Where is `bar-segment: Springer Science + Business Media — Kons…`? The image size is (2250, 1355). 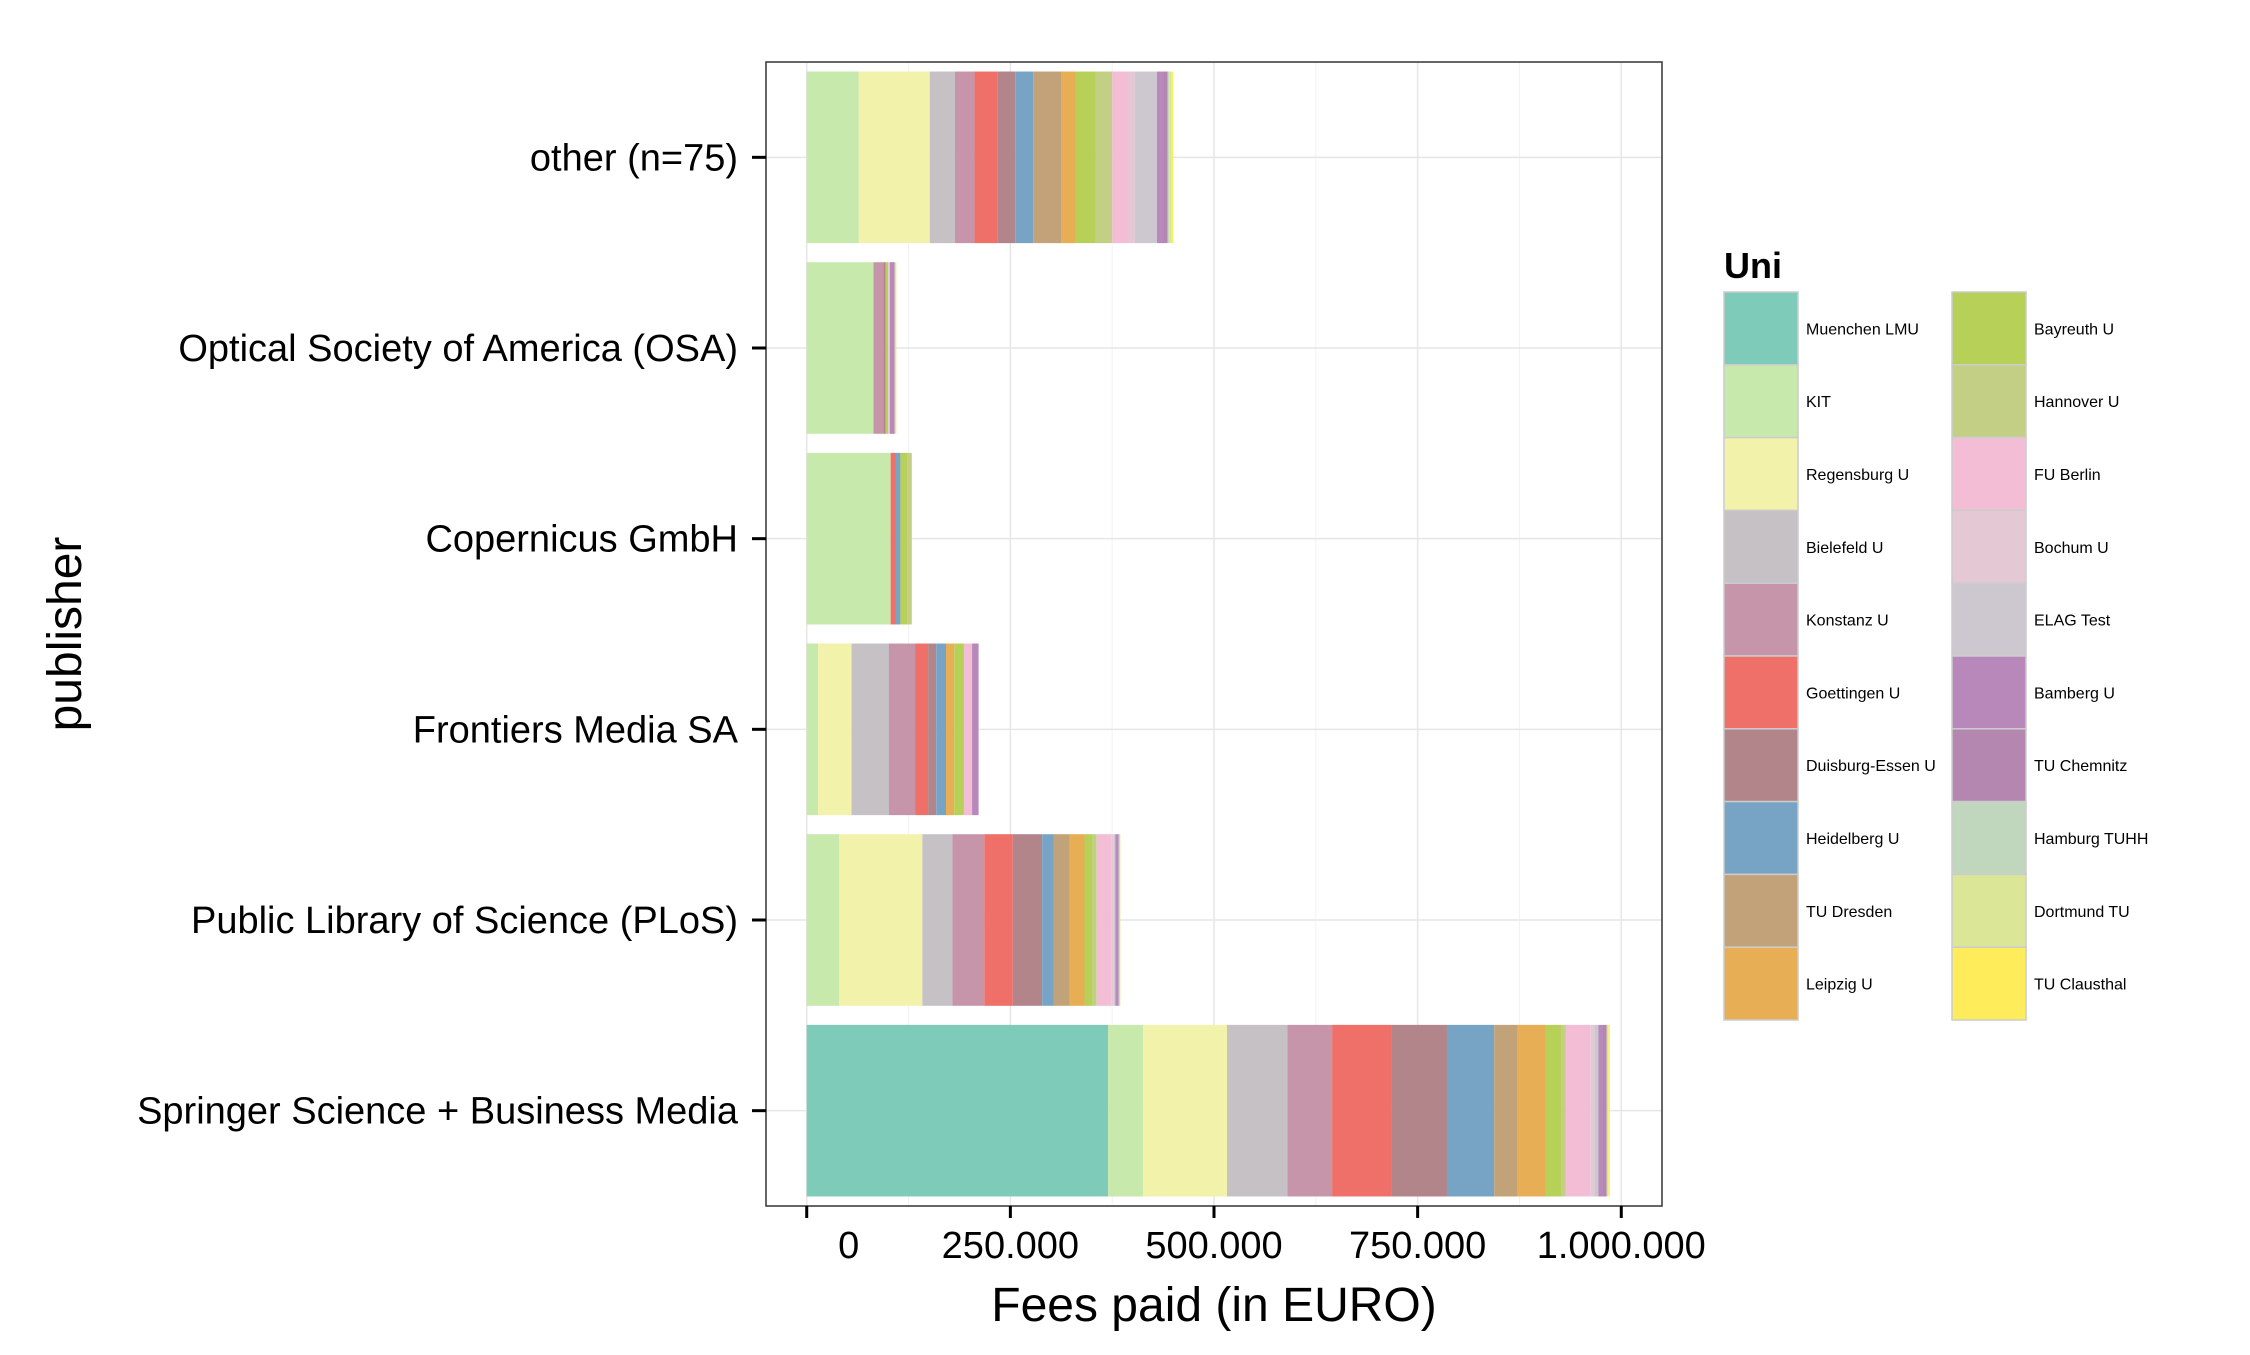 bar-segment: Springer Science + Business Media — Kons… is located at coordinates (1310, 1110).